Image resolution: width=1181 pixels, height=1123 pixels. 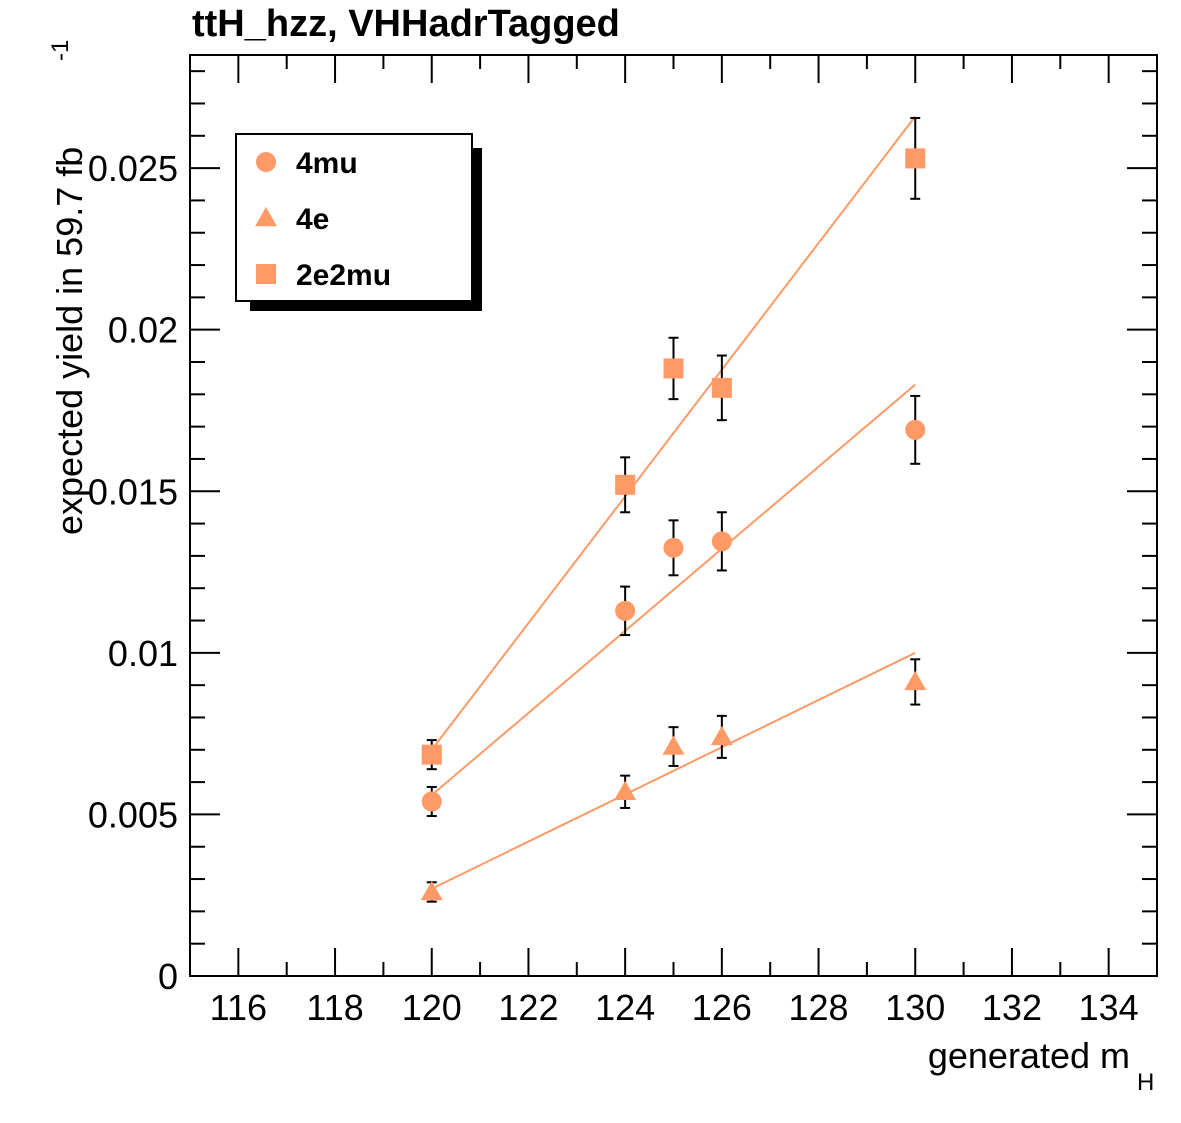 What do you see at coordinates (266, 274) in the screenshot?
I see `legend-marker-2e2mu` at bounding box center [266, 274].